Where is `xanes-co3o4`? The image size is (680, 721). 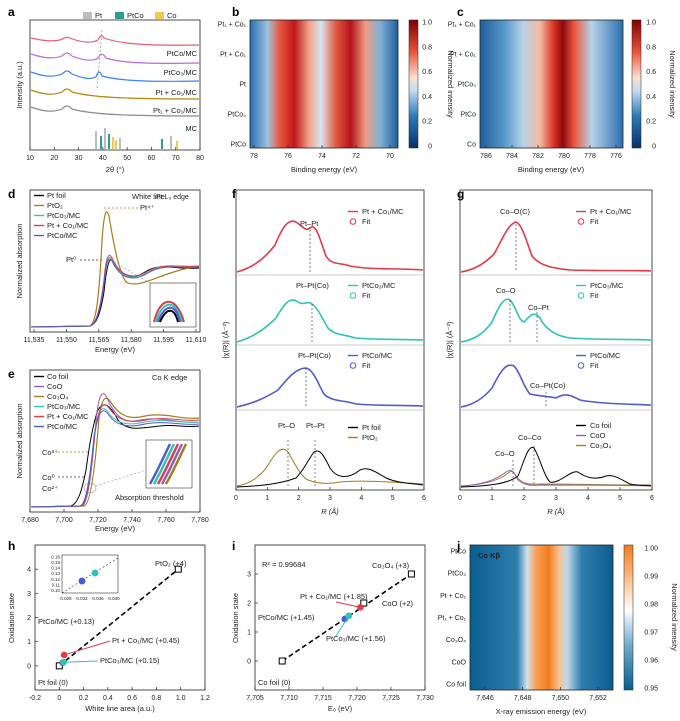
xanes-co3o4 is located at coordinates (115, 452).